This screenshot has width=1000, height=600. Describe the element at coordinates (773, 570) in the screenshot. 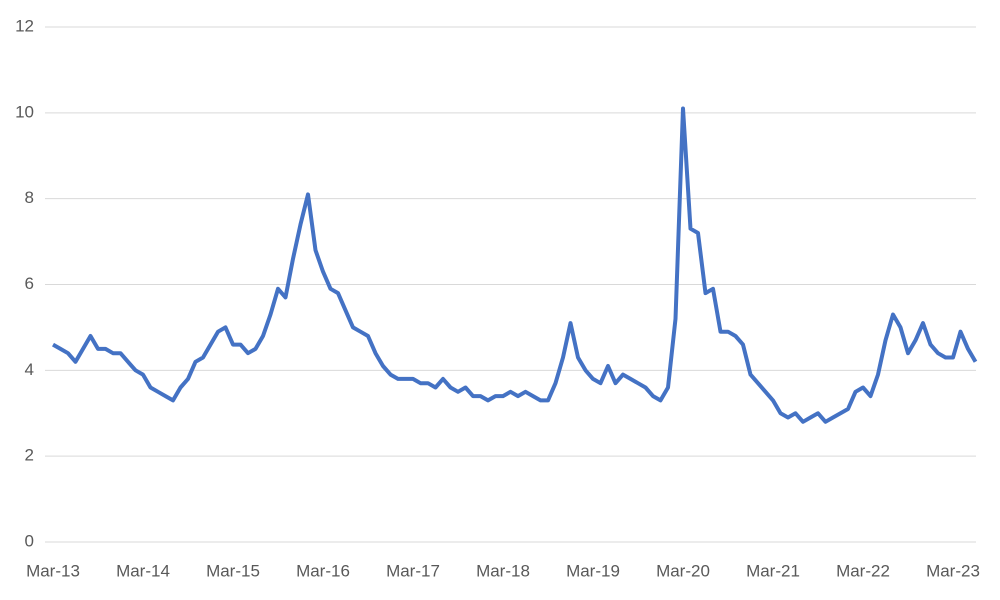

I see `x-tick-label: Mar-21` at that location.